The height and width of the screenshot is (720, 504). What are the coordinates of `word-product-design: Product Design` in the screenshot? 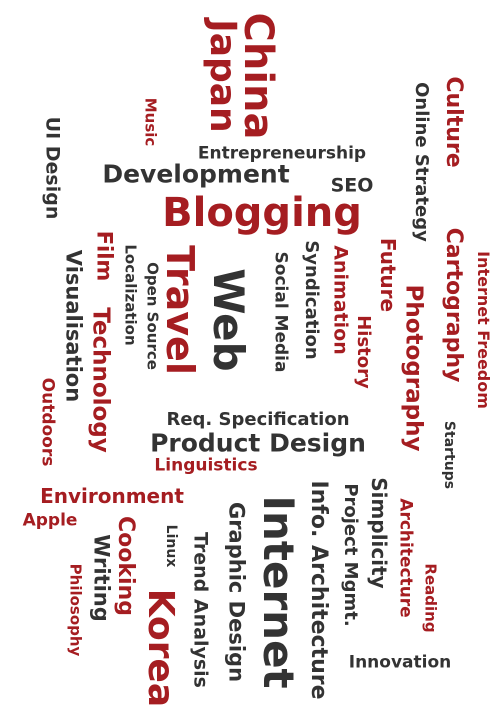 It's located at (258, 443).